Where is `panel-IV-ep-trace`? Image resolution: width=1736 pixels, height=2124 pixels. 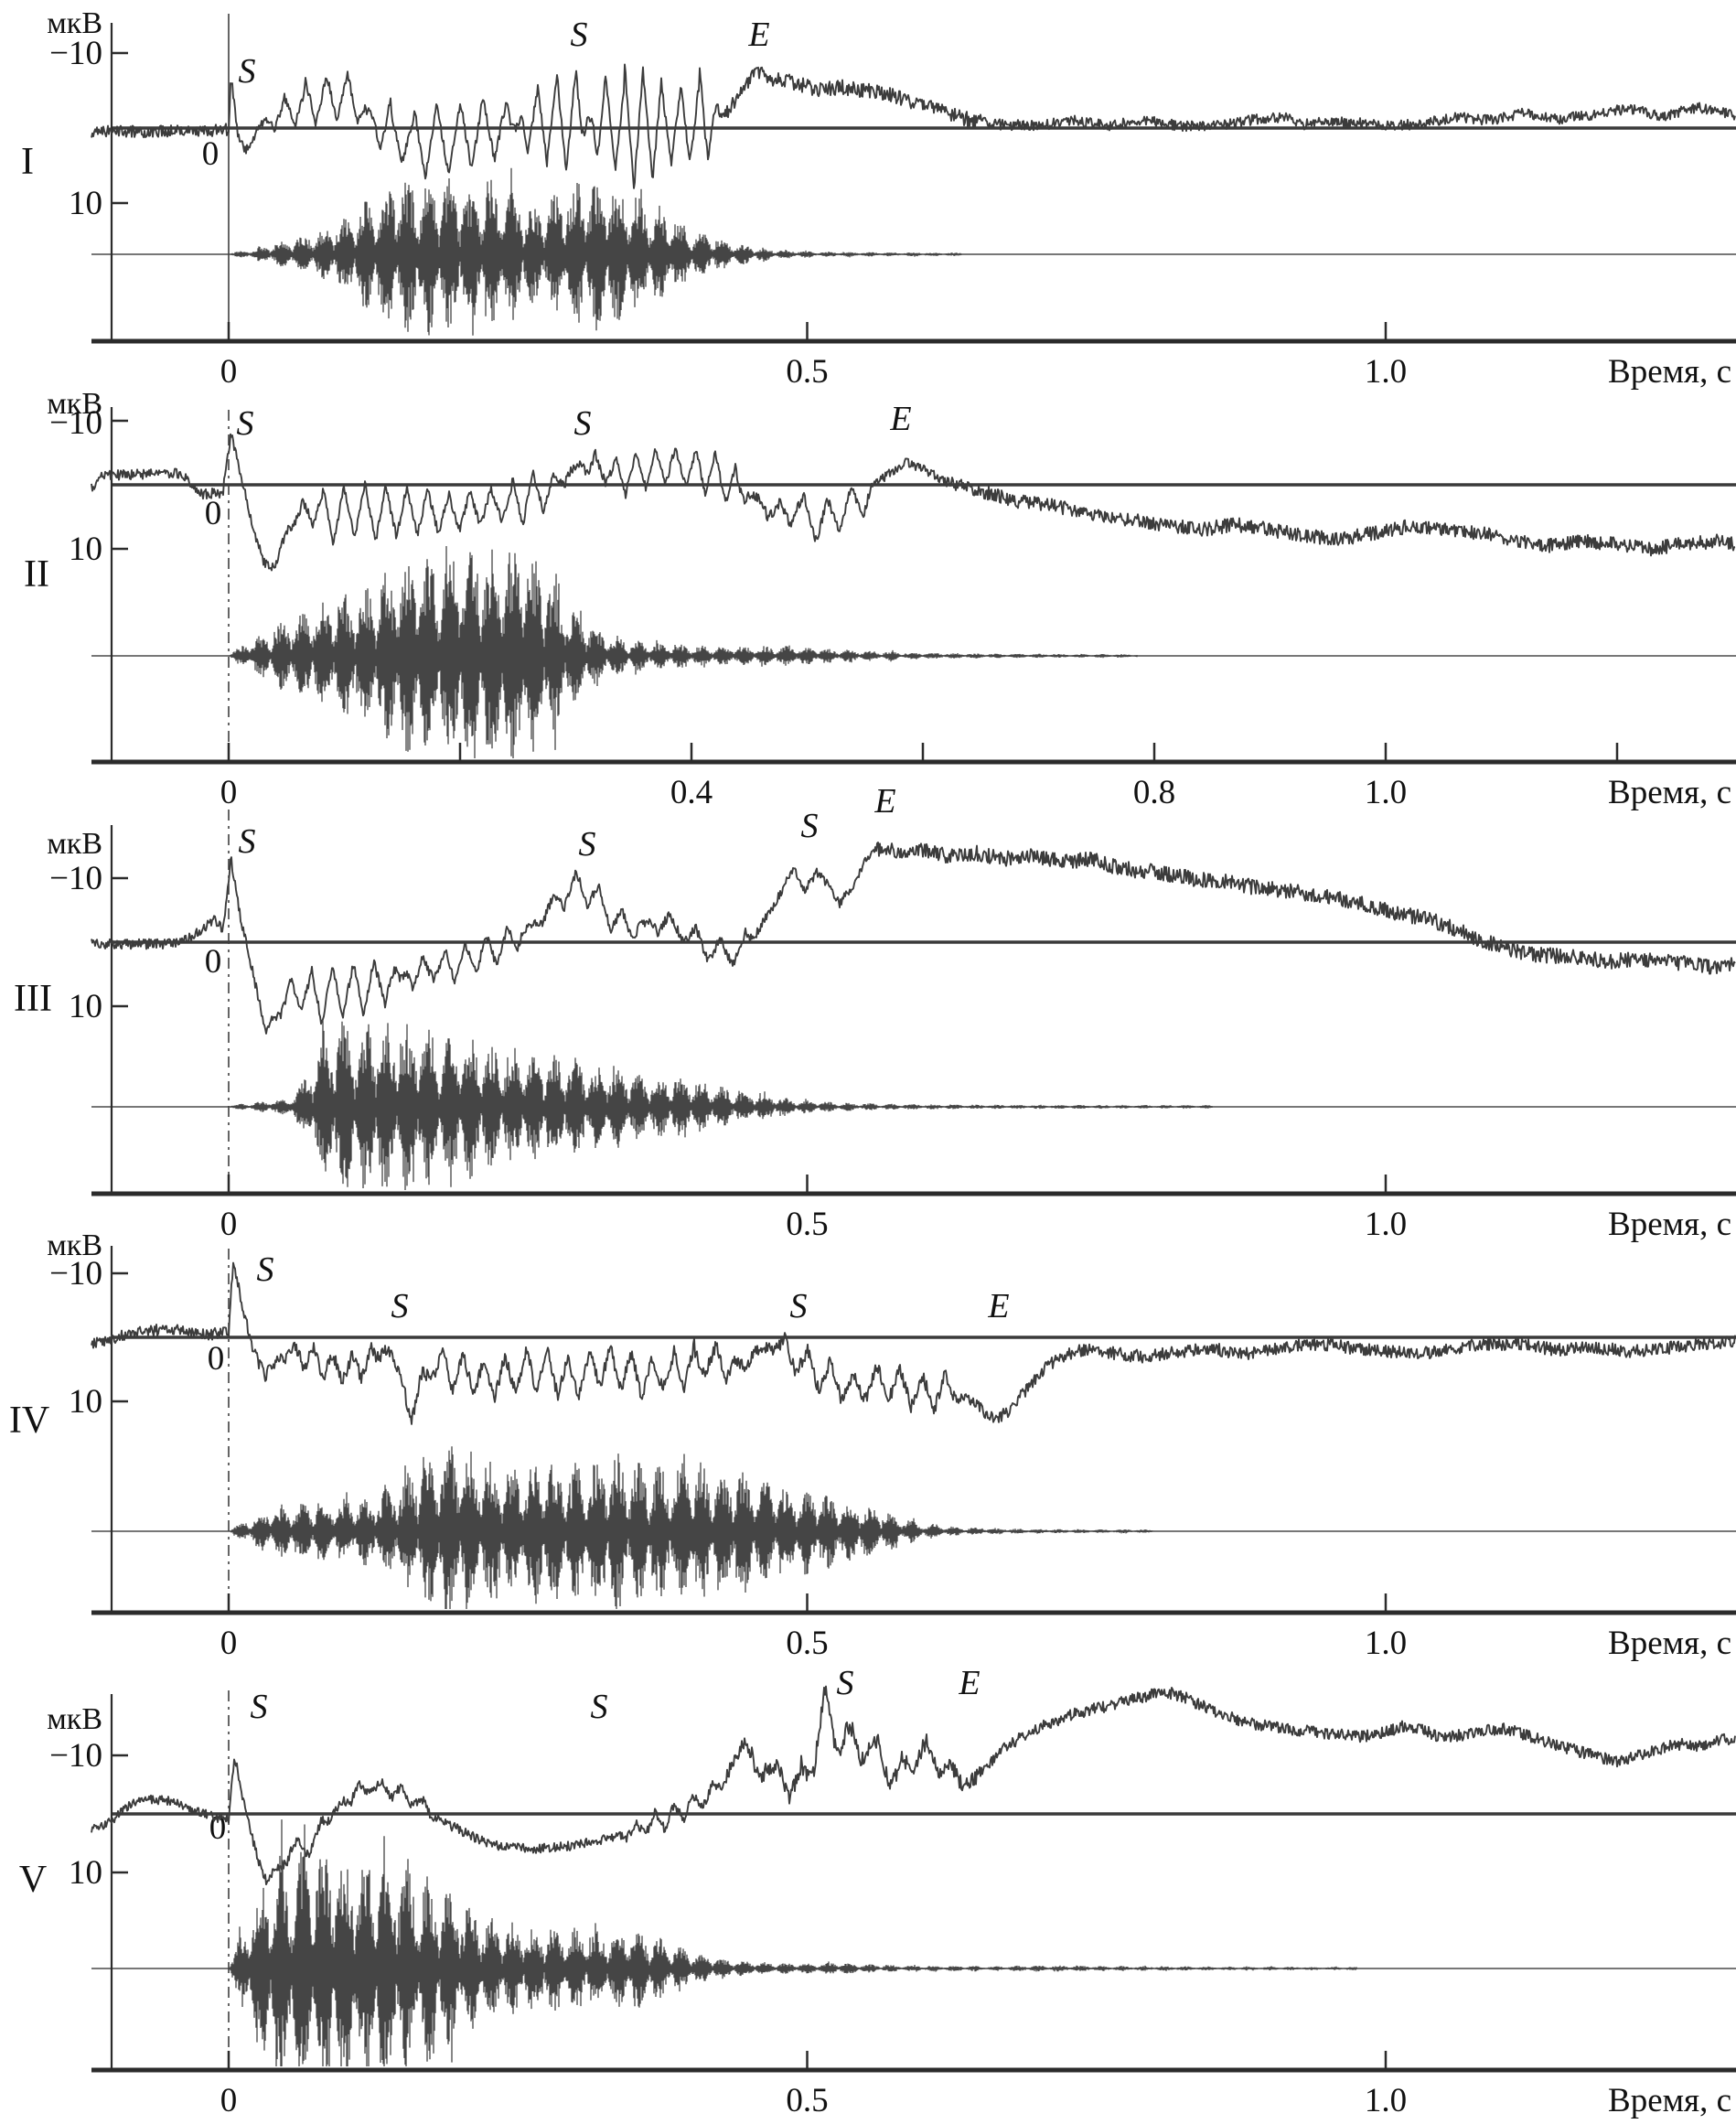 panel-IV-ep-trace is located at coordinates (913, 1343).